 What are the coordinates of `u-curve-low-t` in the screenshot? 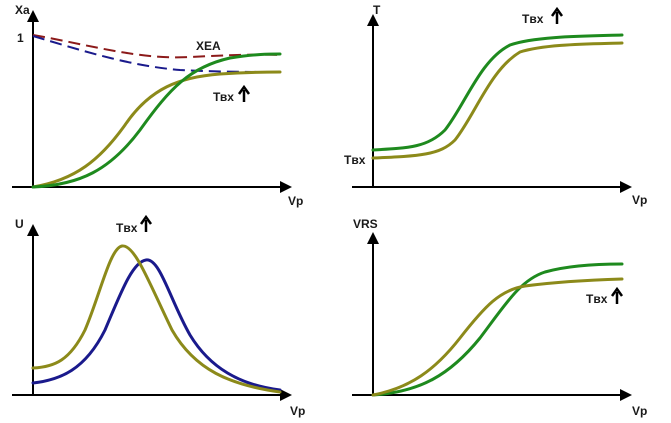 It's located at (156, 319).